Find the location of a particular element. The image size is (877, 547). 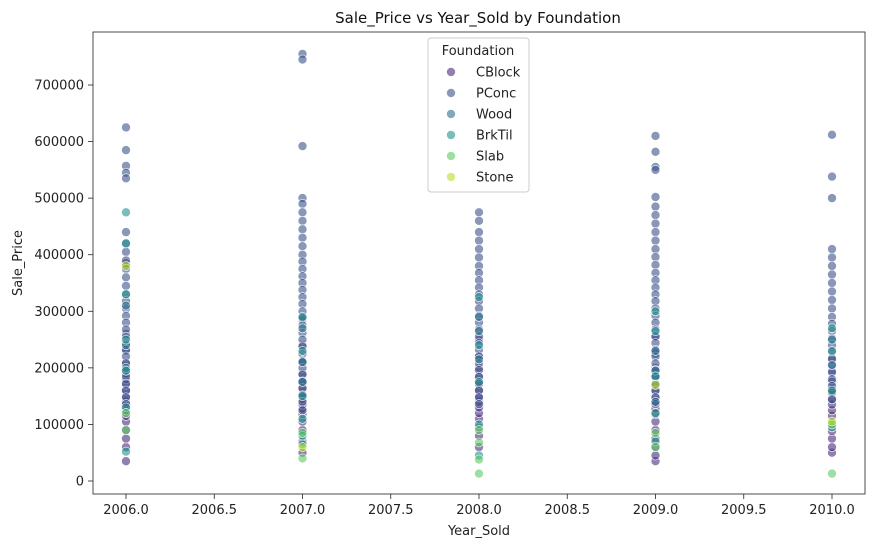

y-axis-label: Sale_Price is located at coordinates (18, 263).